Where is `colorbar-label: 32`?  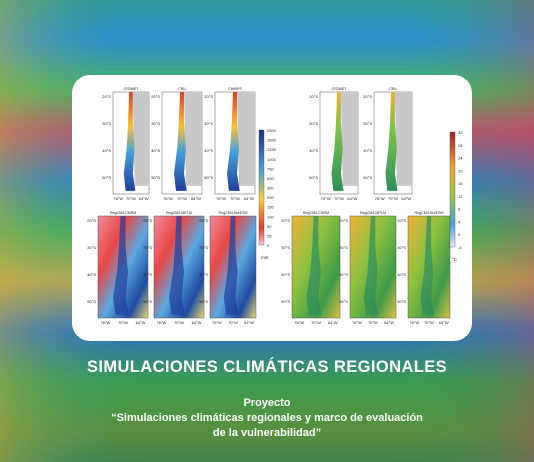
colorbar-label: 32 is located at coordinates (460, 132).